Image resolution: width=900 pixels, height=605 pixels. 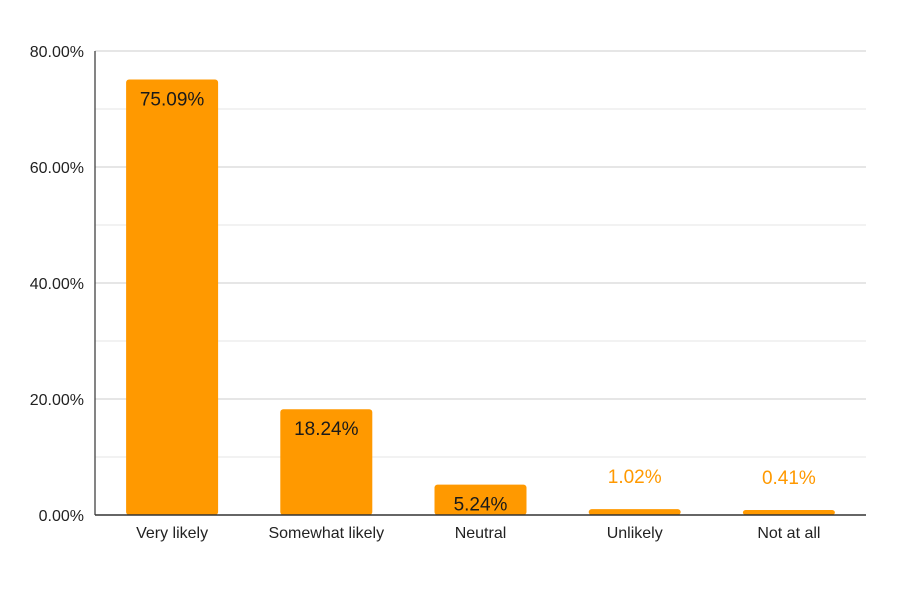 I want to click on y-tick-label: 0.00%, so click(x=61, y=516).